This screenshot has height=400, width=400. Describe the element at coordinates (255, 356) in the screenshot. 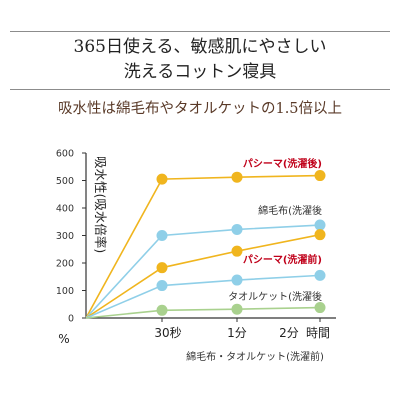

I see `series-label: 綿毛布・タオルケット(洗濯前)` at that location.